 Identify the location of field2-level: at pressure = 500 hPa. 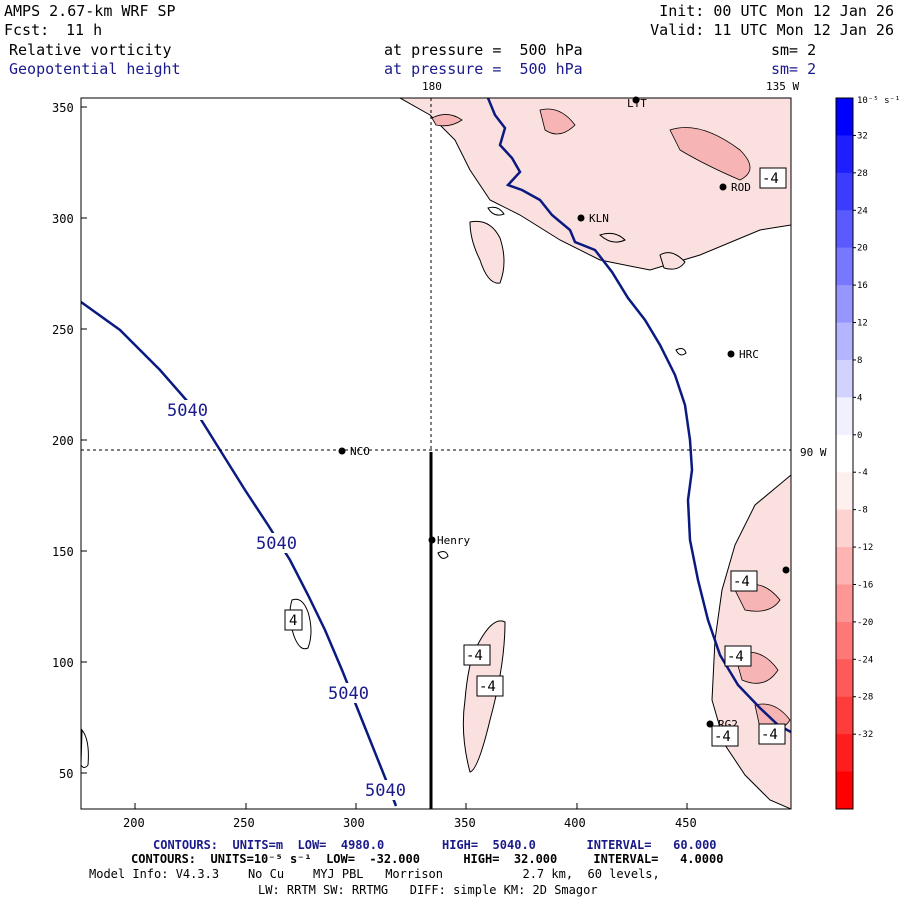
(483, 69).